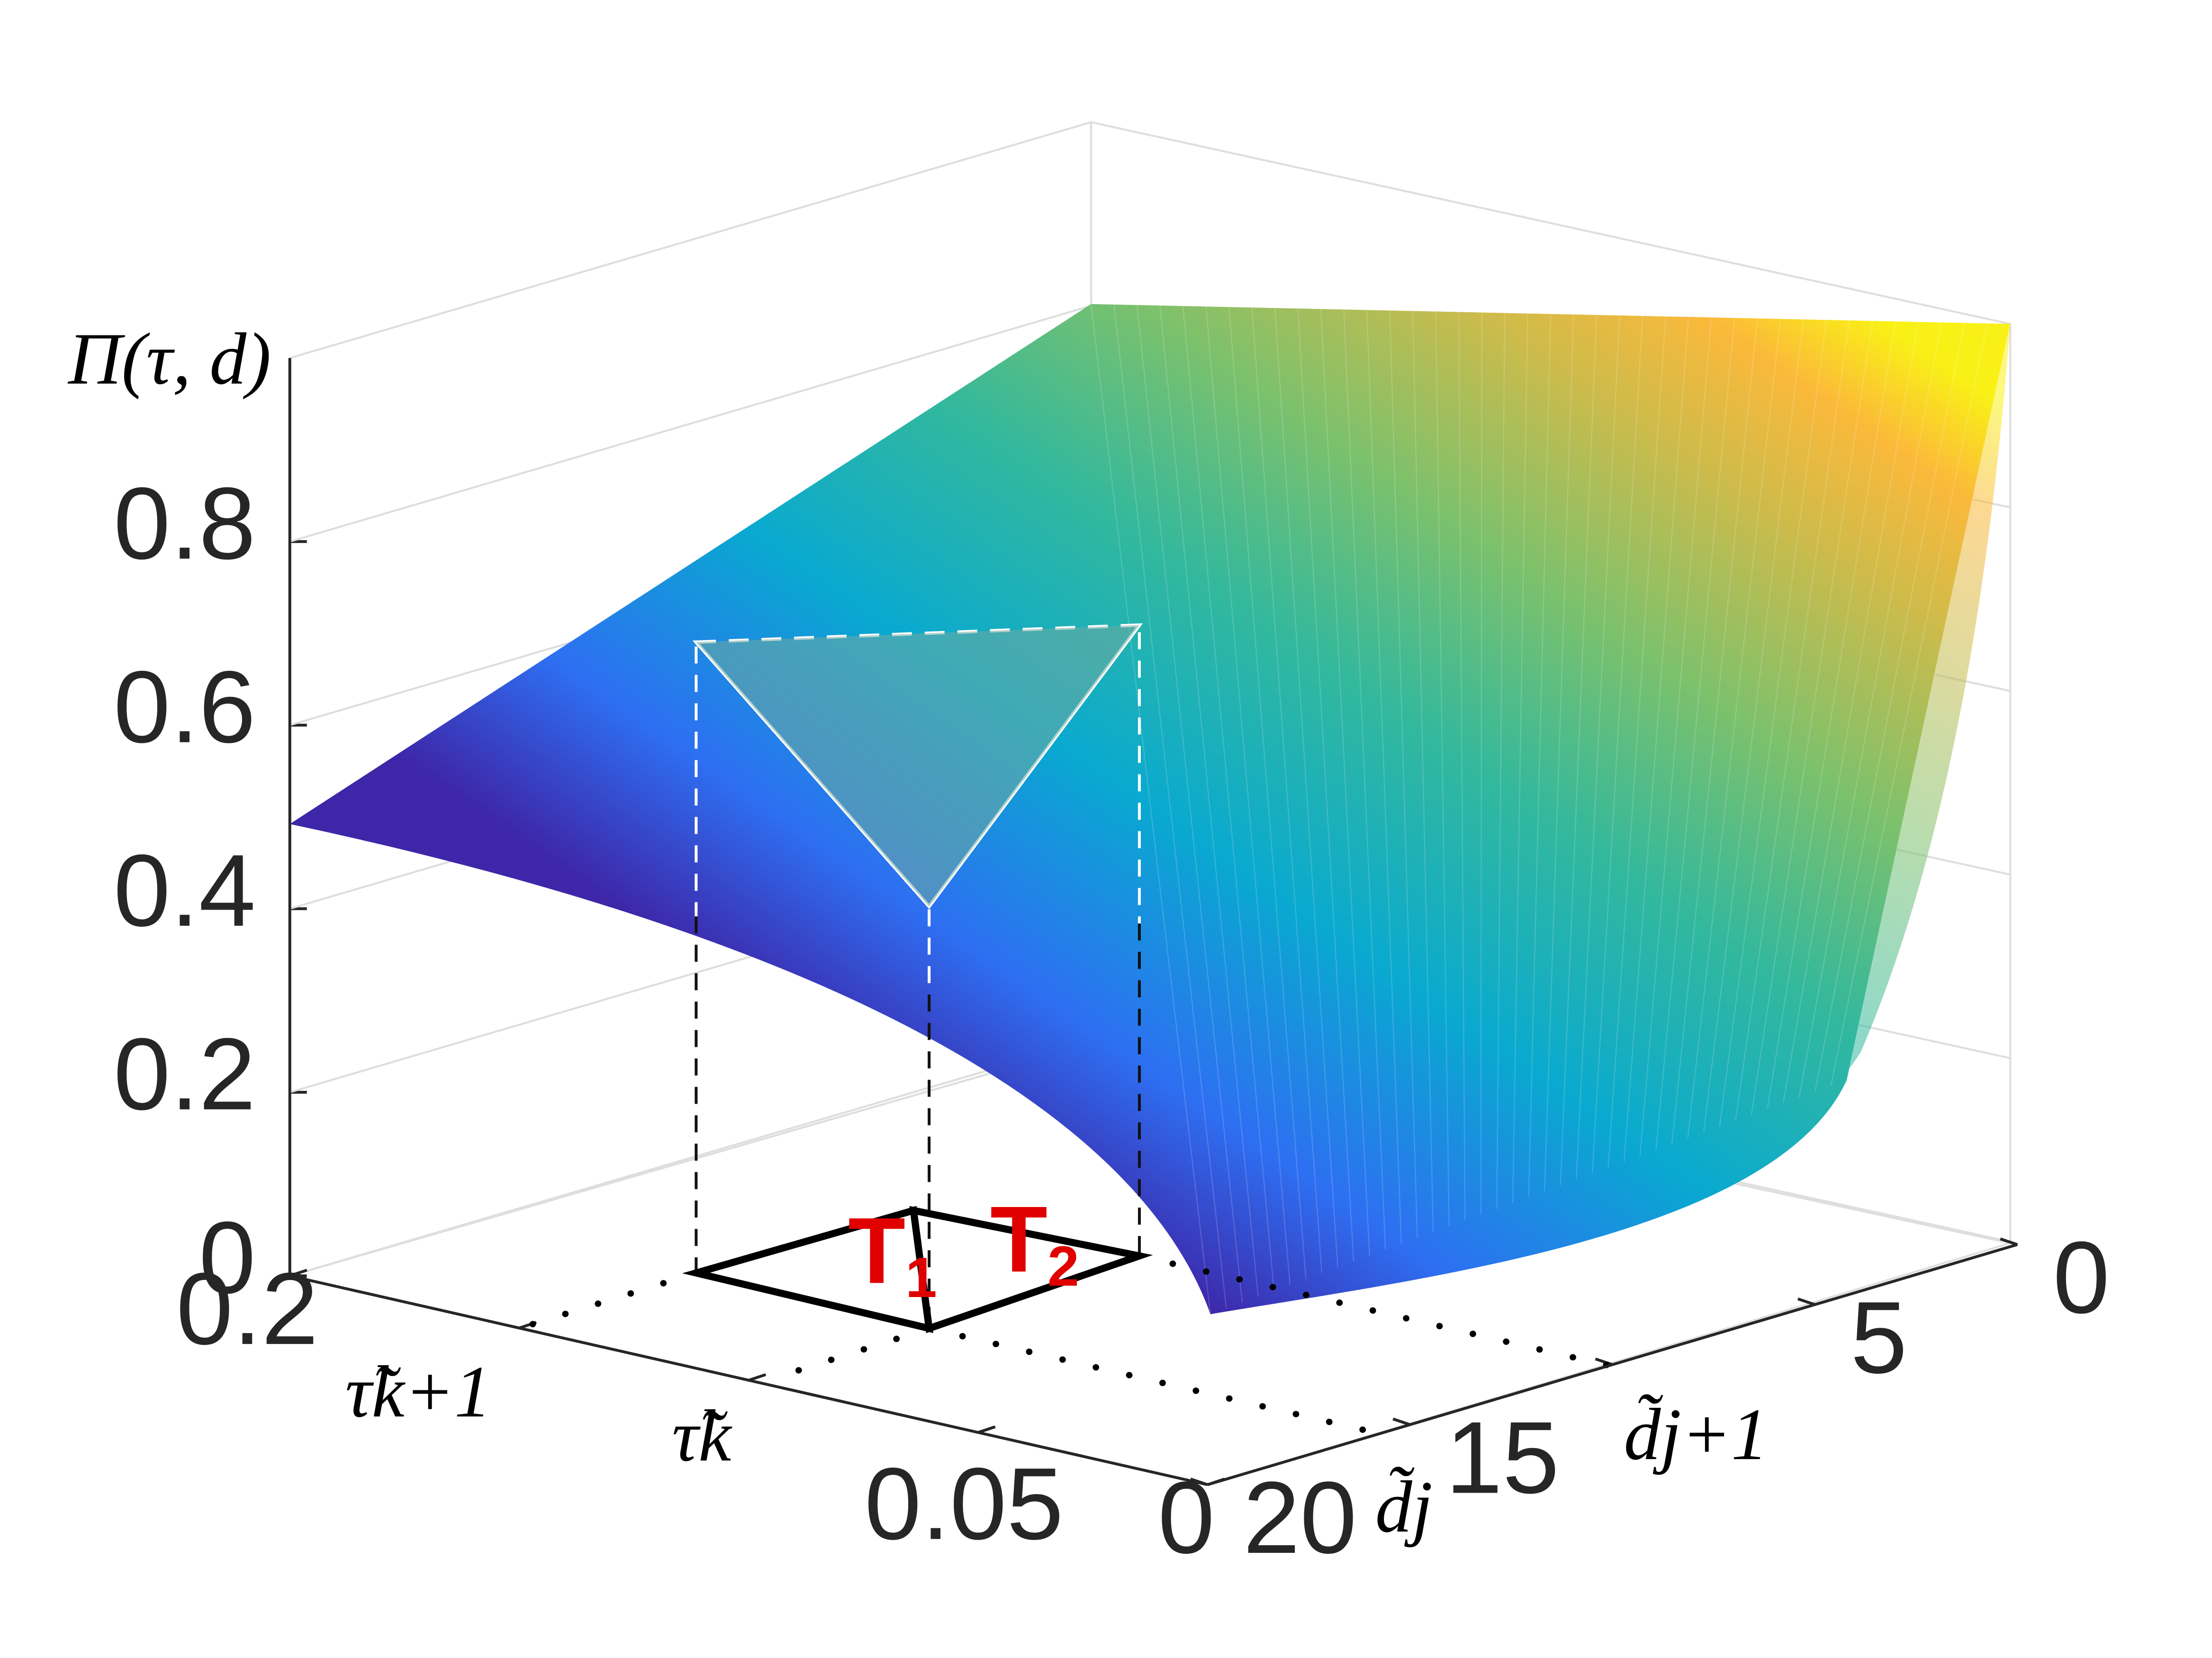 This screenshot has height=1658, width=2212. Describe the element at coordinates (1404, 1507) in the screenshot. I see `d-j-label: d̃j` at that location.